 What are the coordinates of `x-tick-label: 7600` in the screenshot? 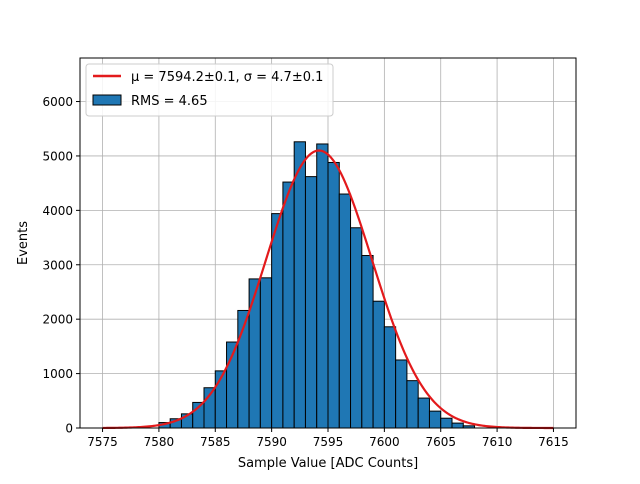 It's located at (384, 442).